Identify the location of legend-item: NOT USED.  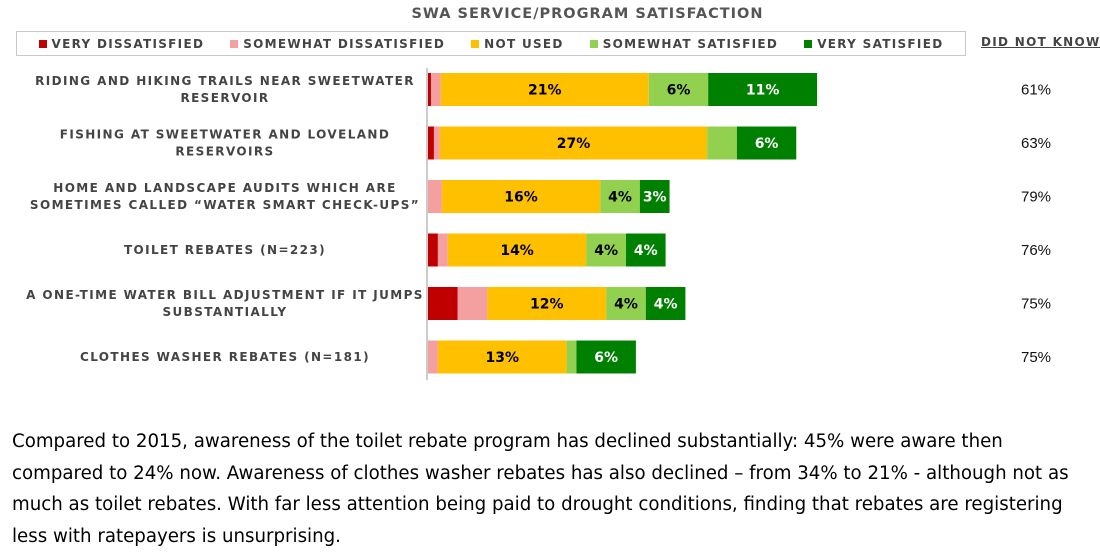
(517, 44).